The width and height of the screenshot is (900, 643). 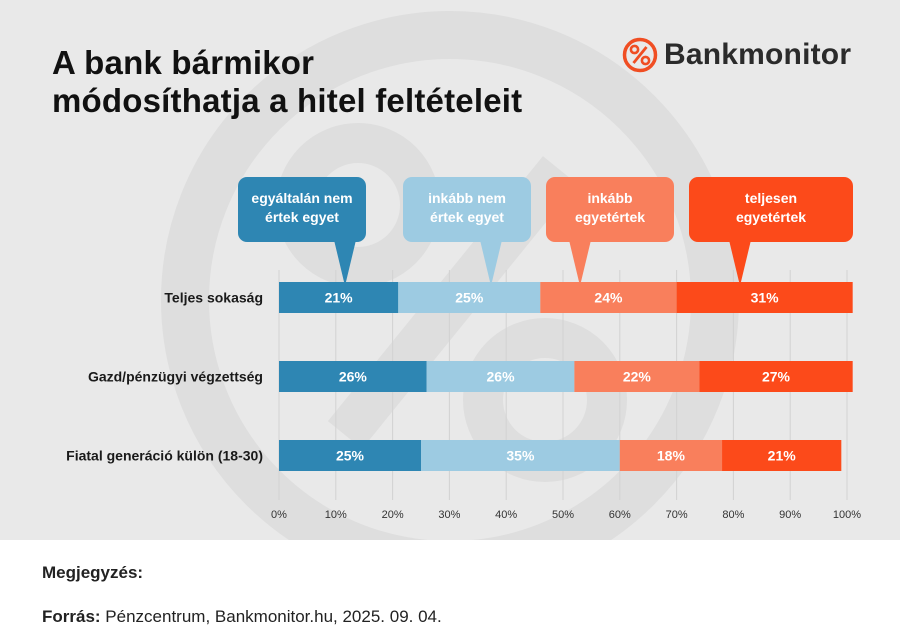 I want to click on data-label: 35%, so click(x=520, y=456).